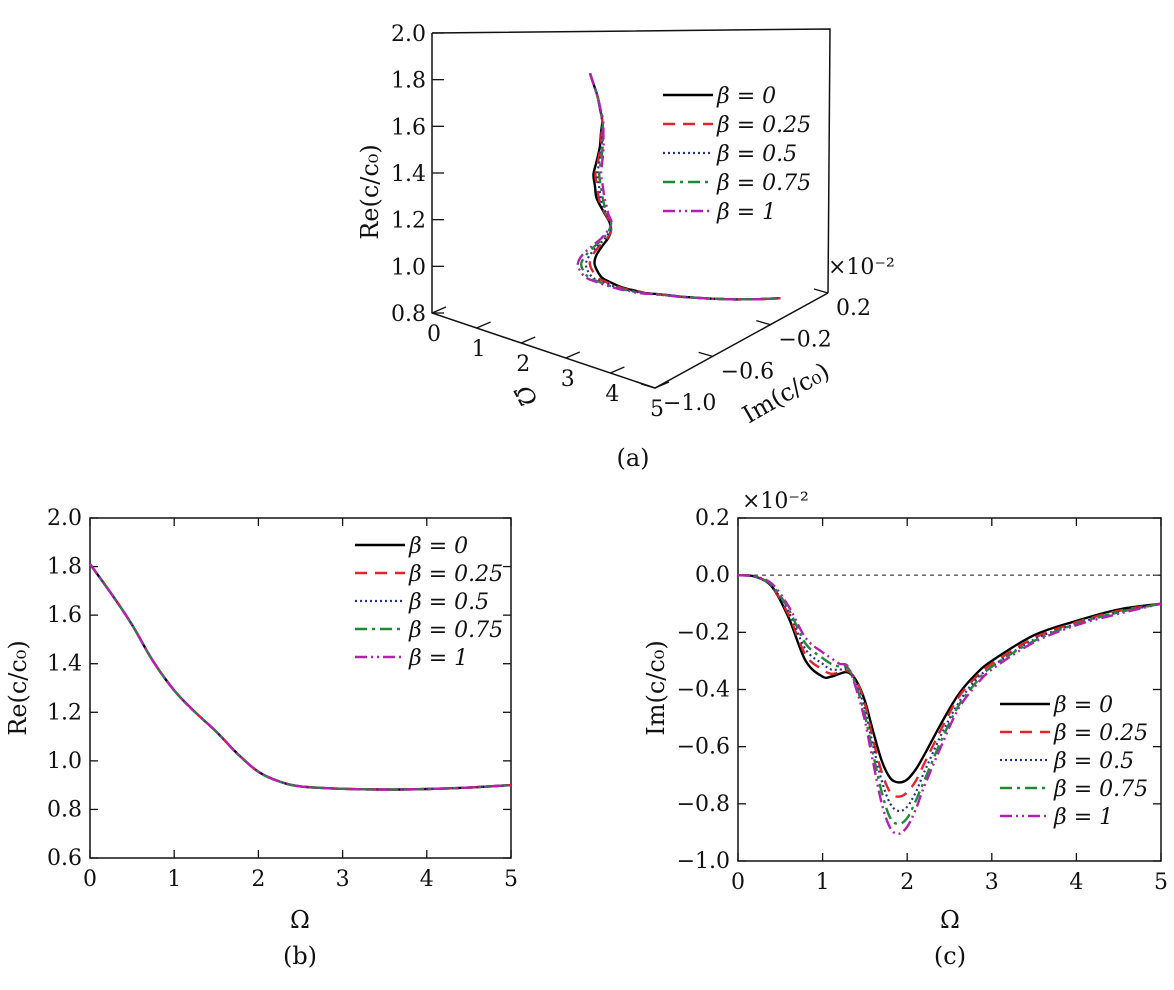  I want to click on panel-a-ztick-label: 1.4, so click(408, 174).